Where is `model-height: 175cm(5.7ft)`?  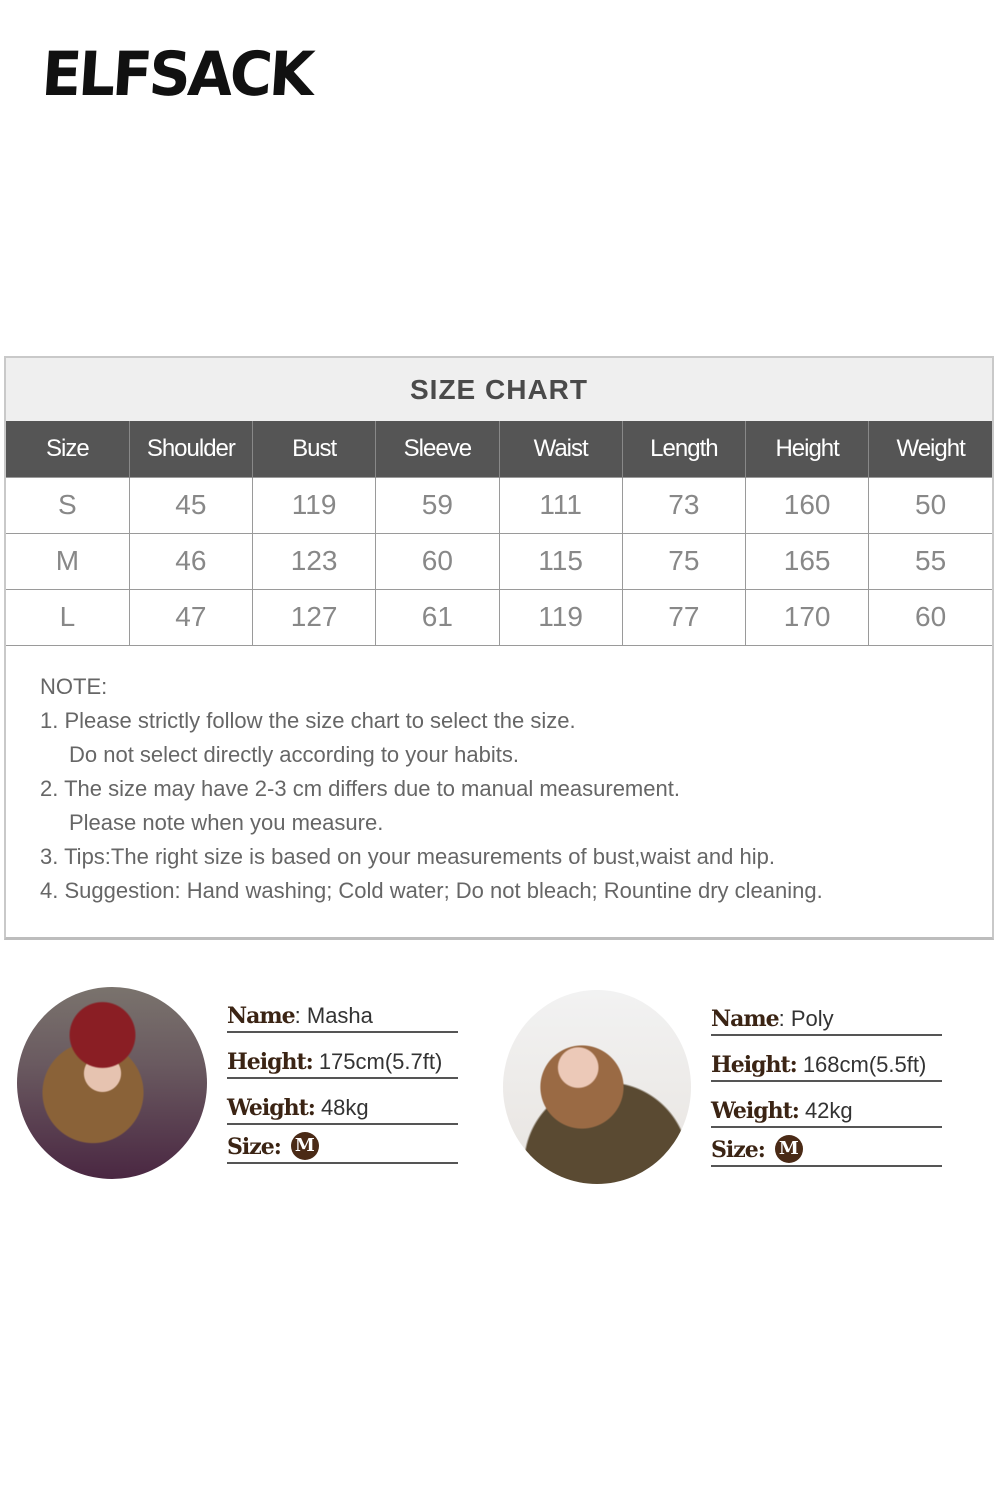
model-height: 175cm(5.7ft) is located at coordinates (380, 1061).